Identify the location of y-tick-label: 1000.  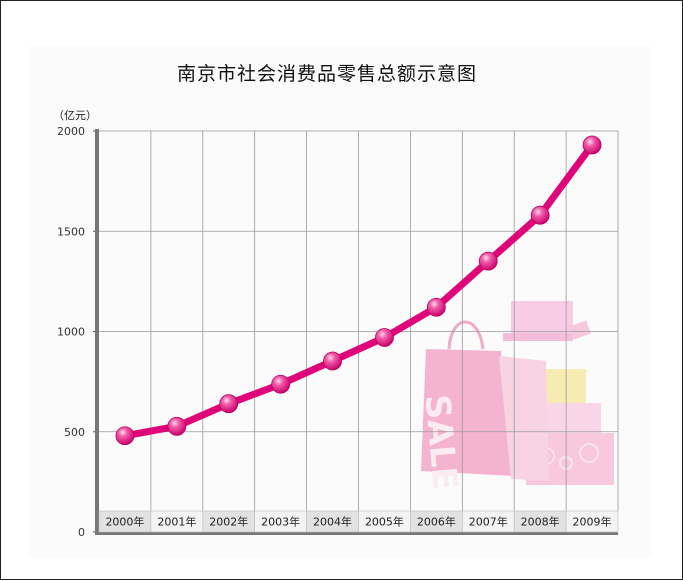
(71, 332).